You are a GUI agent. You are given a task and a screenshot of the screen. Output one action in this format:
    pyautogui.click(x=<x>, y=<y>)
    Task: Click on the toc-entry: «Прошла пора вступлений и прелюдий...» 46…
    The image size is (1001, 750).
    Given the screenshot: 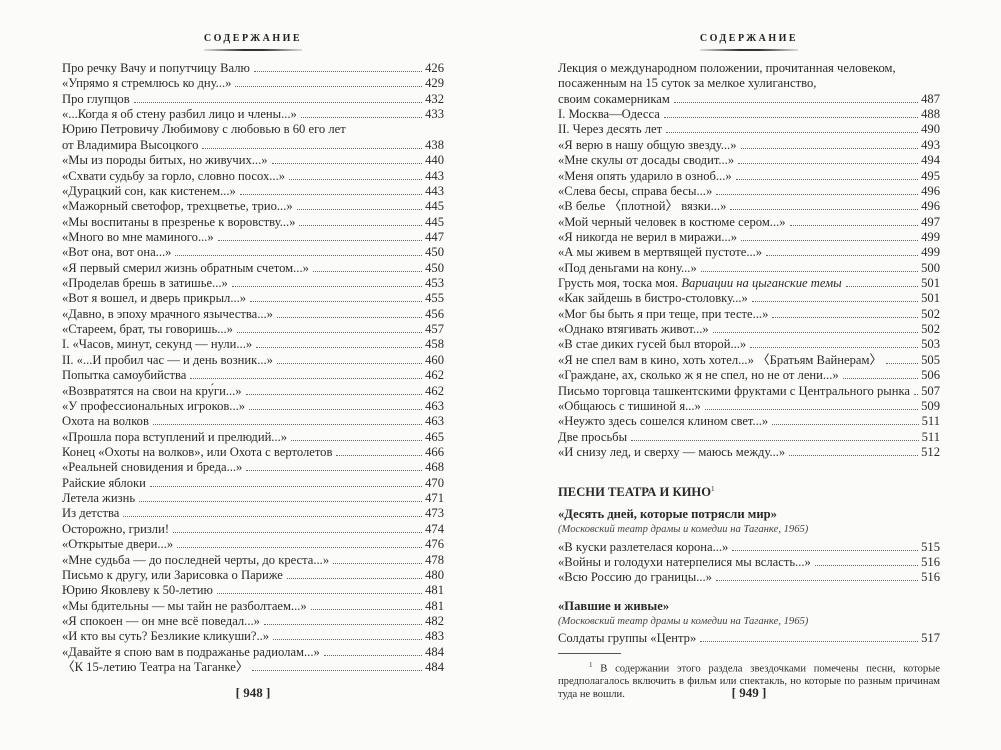 What is the action you would take?
    pyautogui.click(x=253, y=437)
    